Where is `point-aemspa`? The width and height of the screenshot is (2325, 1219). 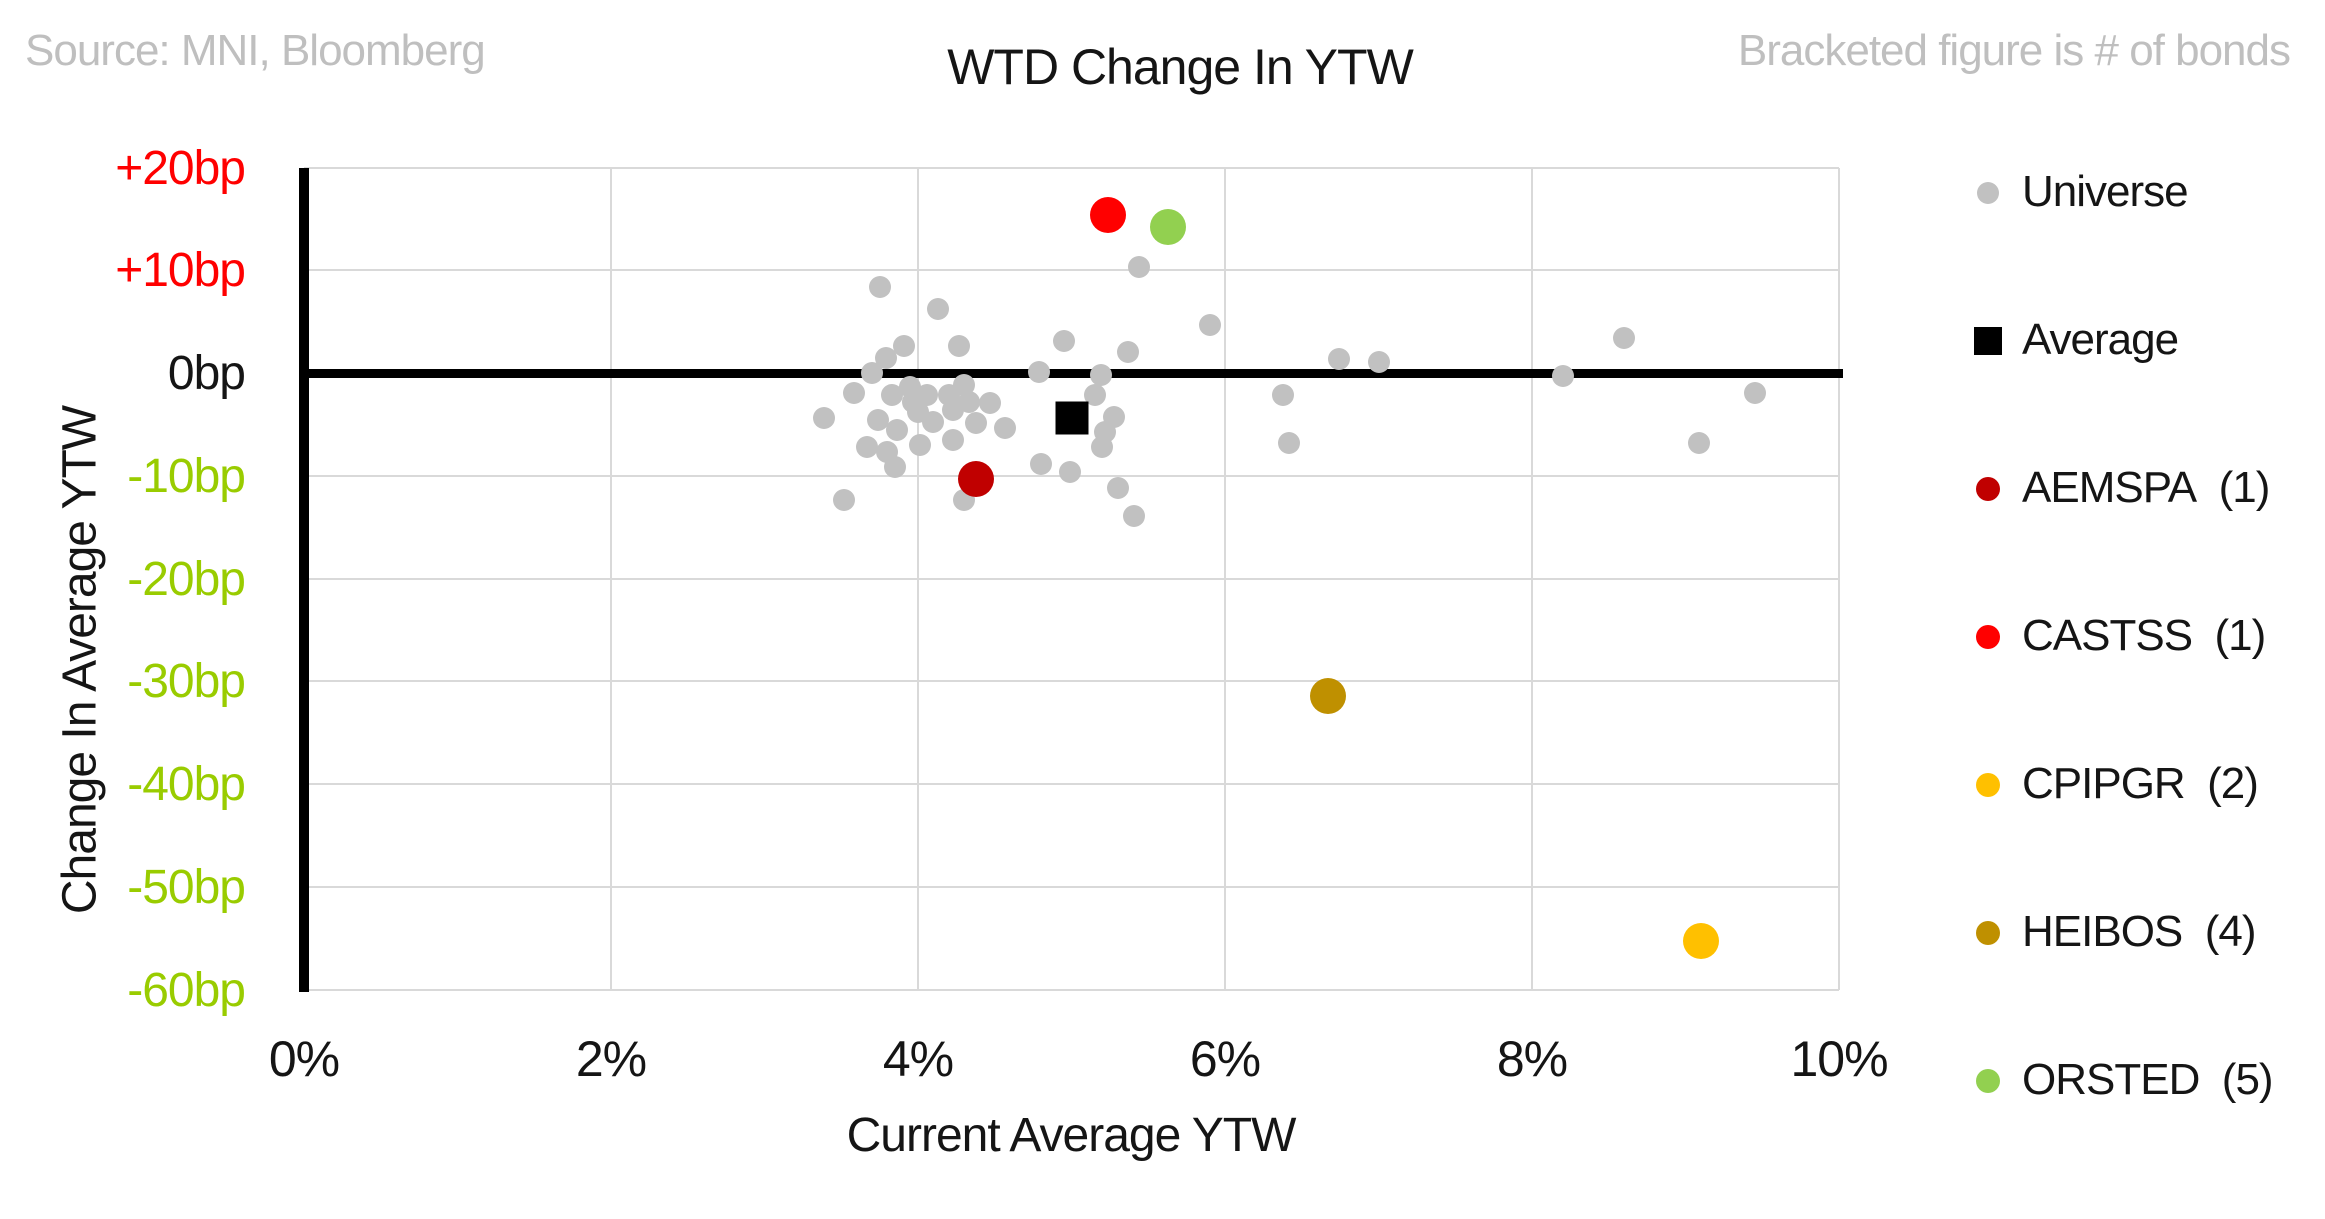 point-aemspa is located at coordinates (976, 478).